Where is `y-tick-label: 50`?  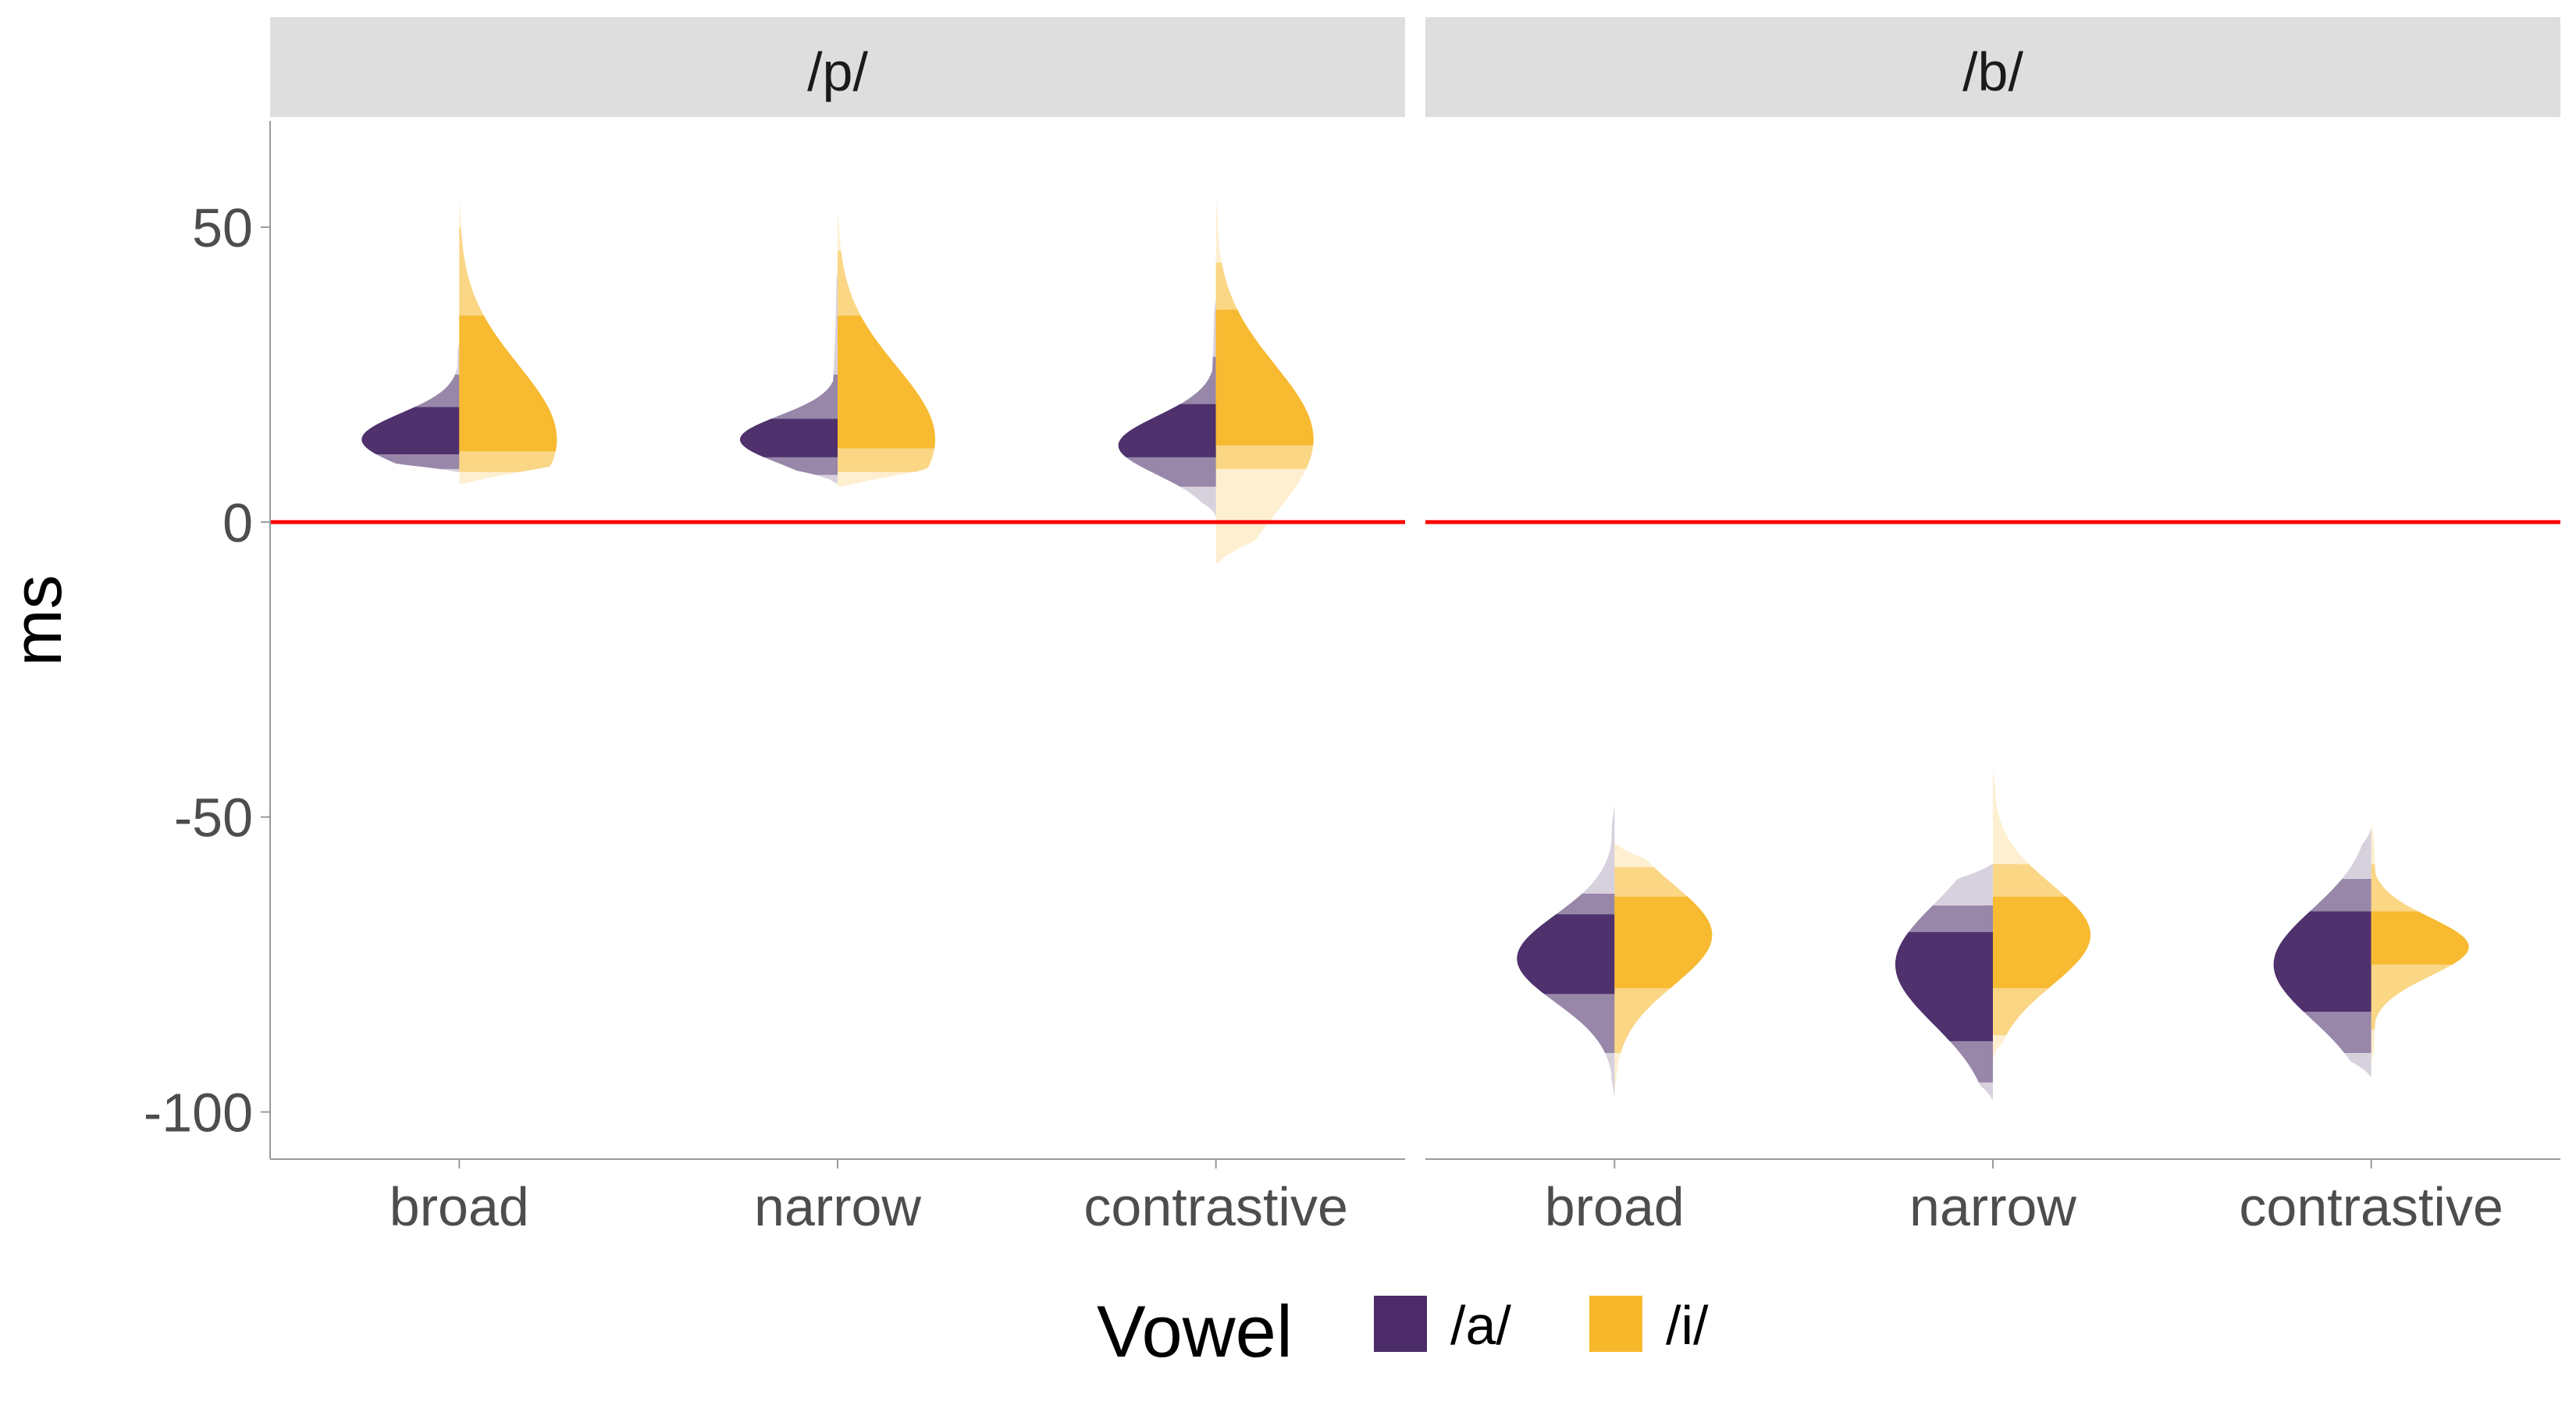
y-tick-label: 50 is located at coordinates (222, 227).